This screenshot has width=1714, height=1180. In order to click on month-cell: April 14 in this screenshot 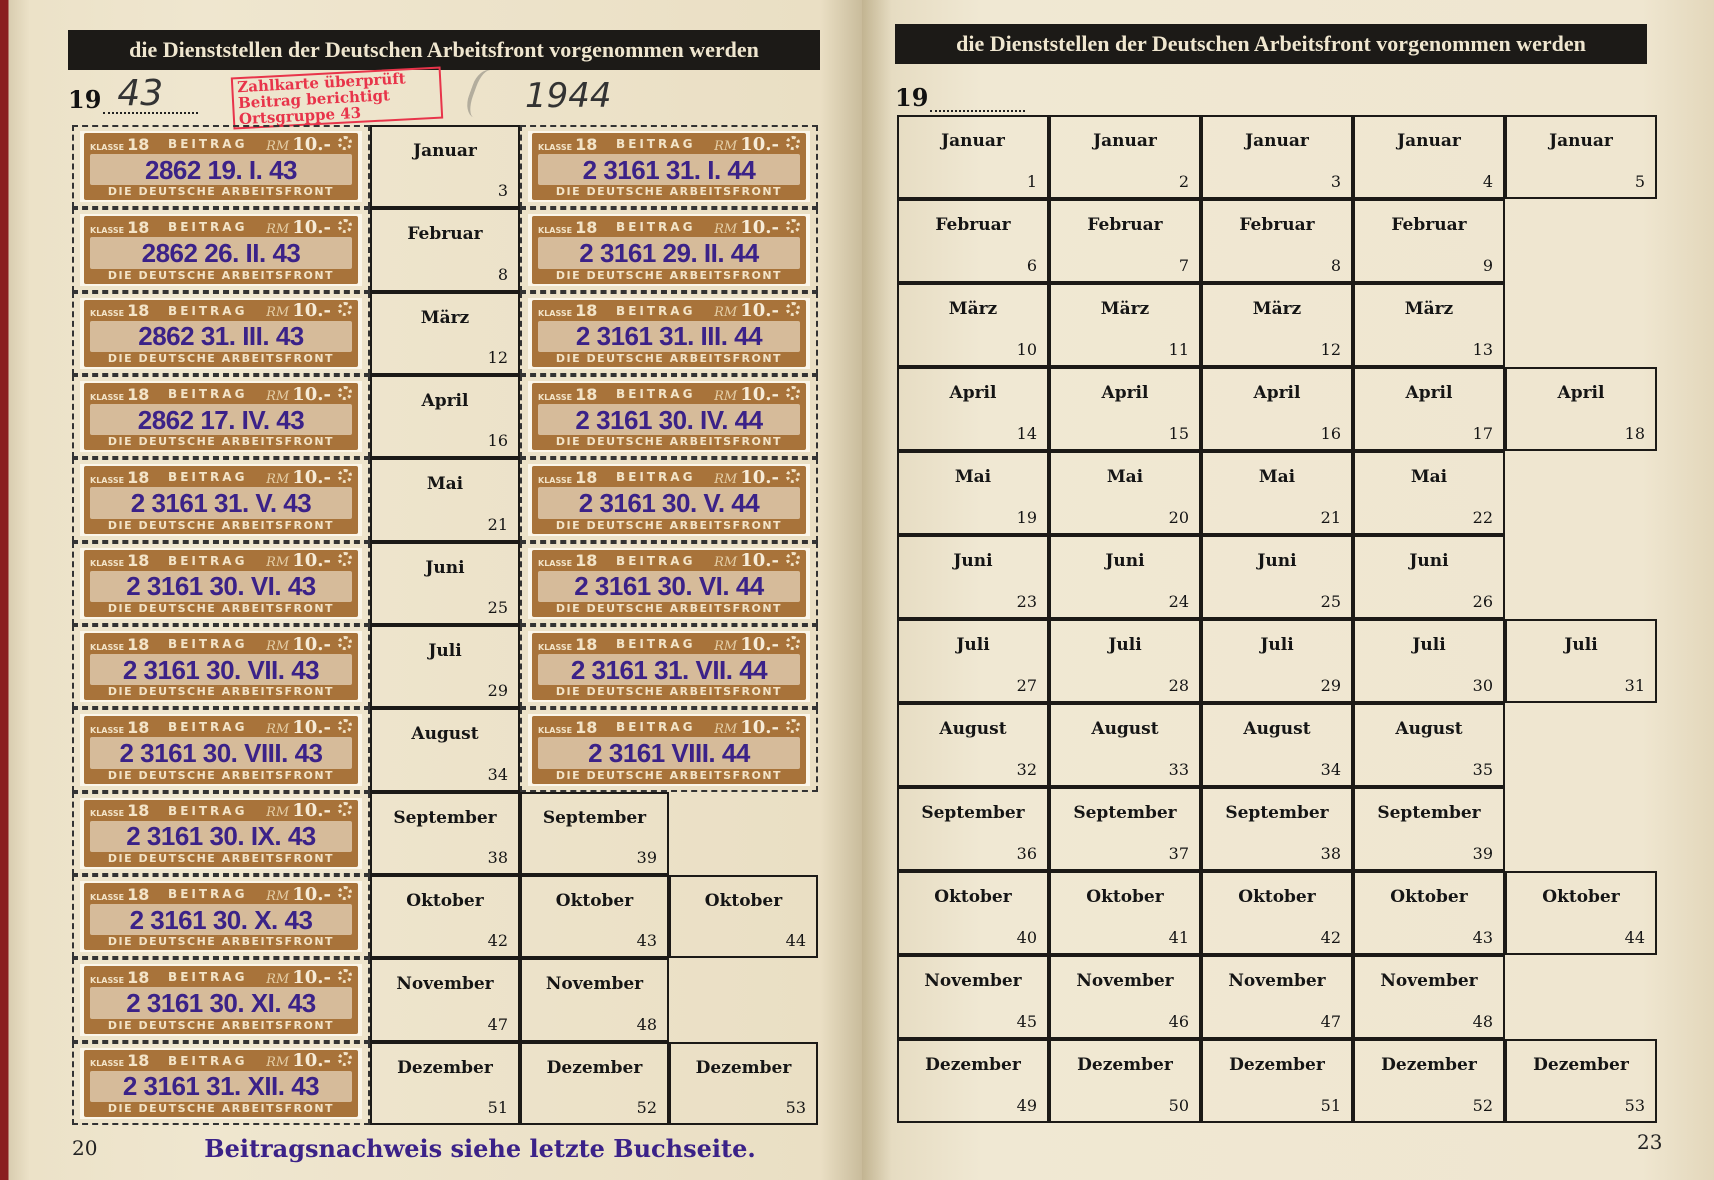, I will do `click(973, 409)`.